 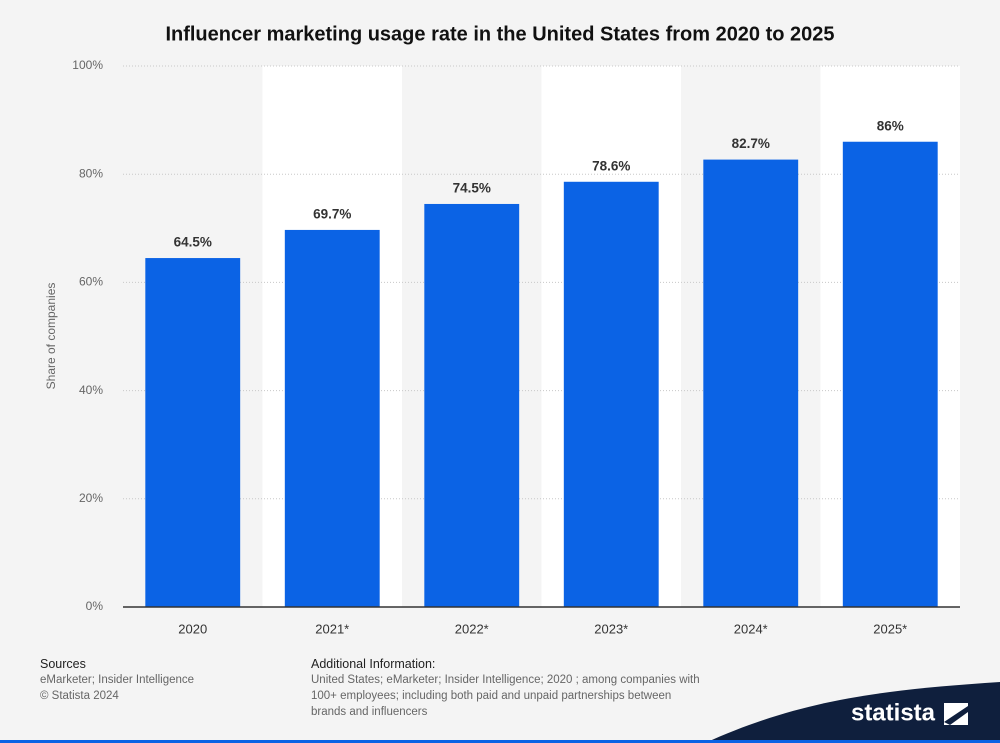 I want to click on logo-icon-stripe, so click(x=956, y=715).